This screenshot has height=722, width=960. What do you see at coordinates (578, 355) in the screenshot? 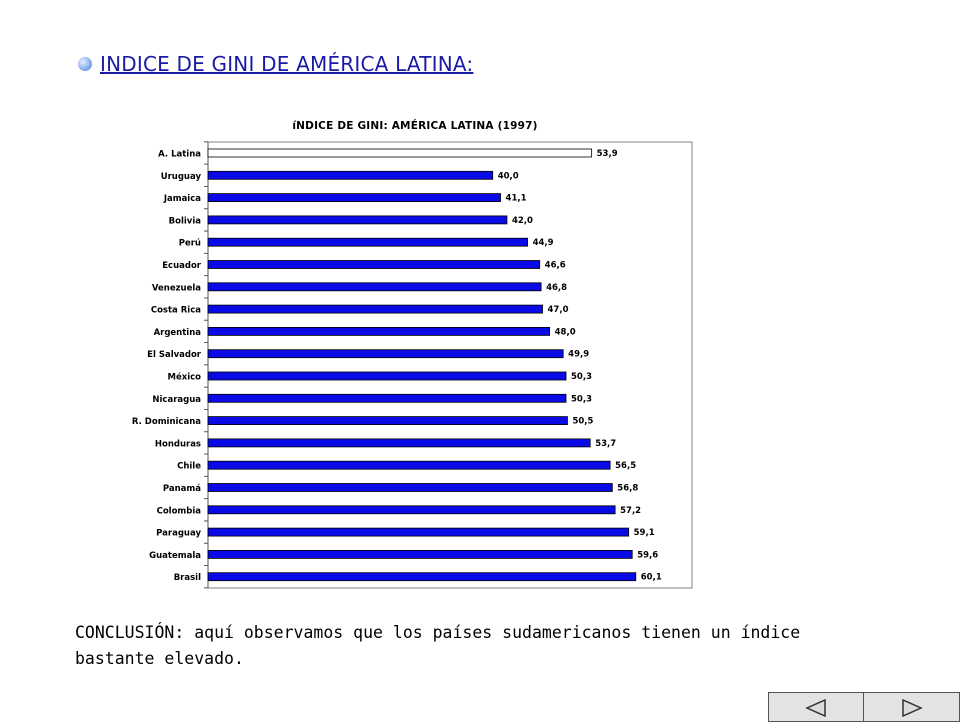
I see `data-label: 49,9` at bounding box center [578, 355].